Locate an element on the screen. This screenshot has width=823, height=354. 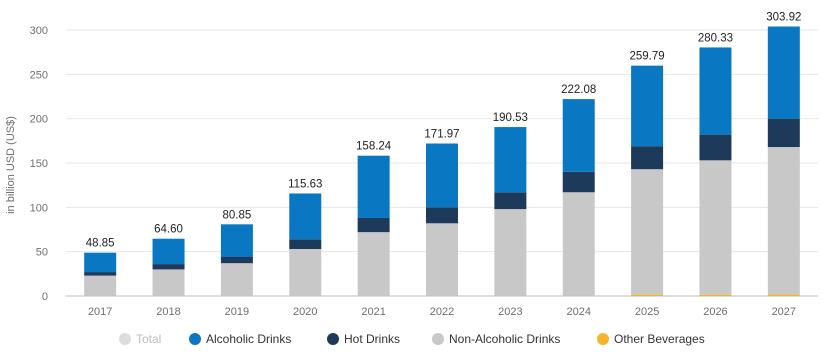
y-tick-label: 100 is located at coordinates (39, 208).